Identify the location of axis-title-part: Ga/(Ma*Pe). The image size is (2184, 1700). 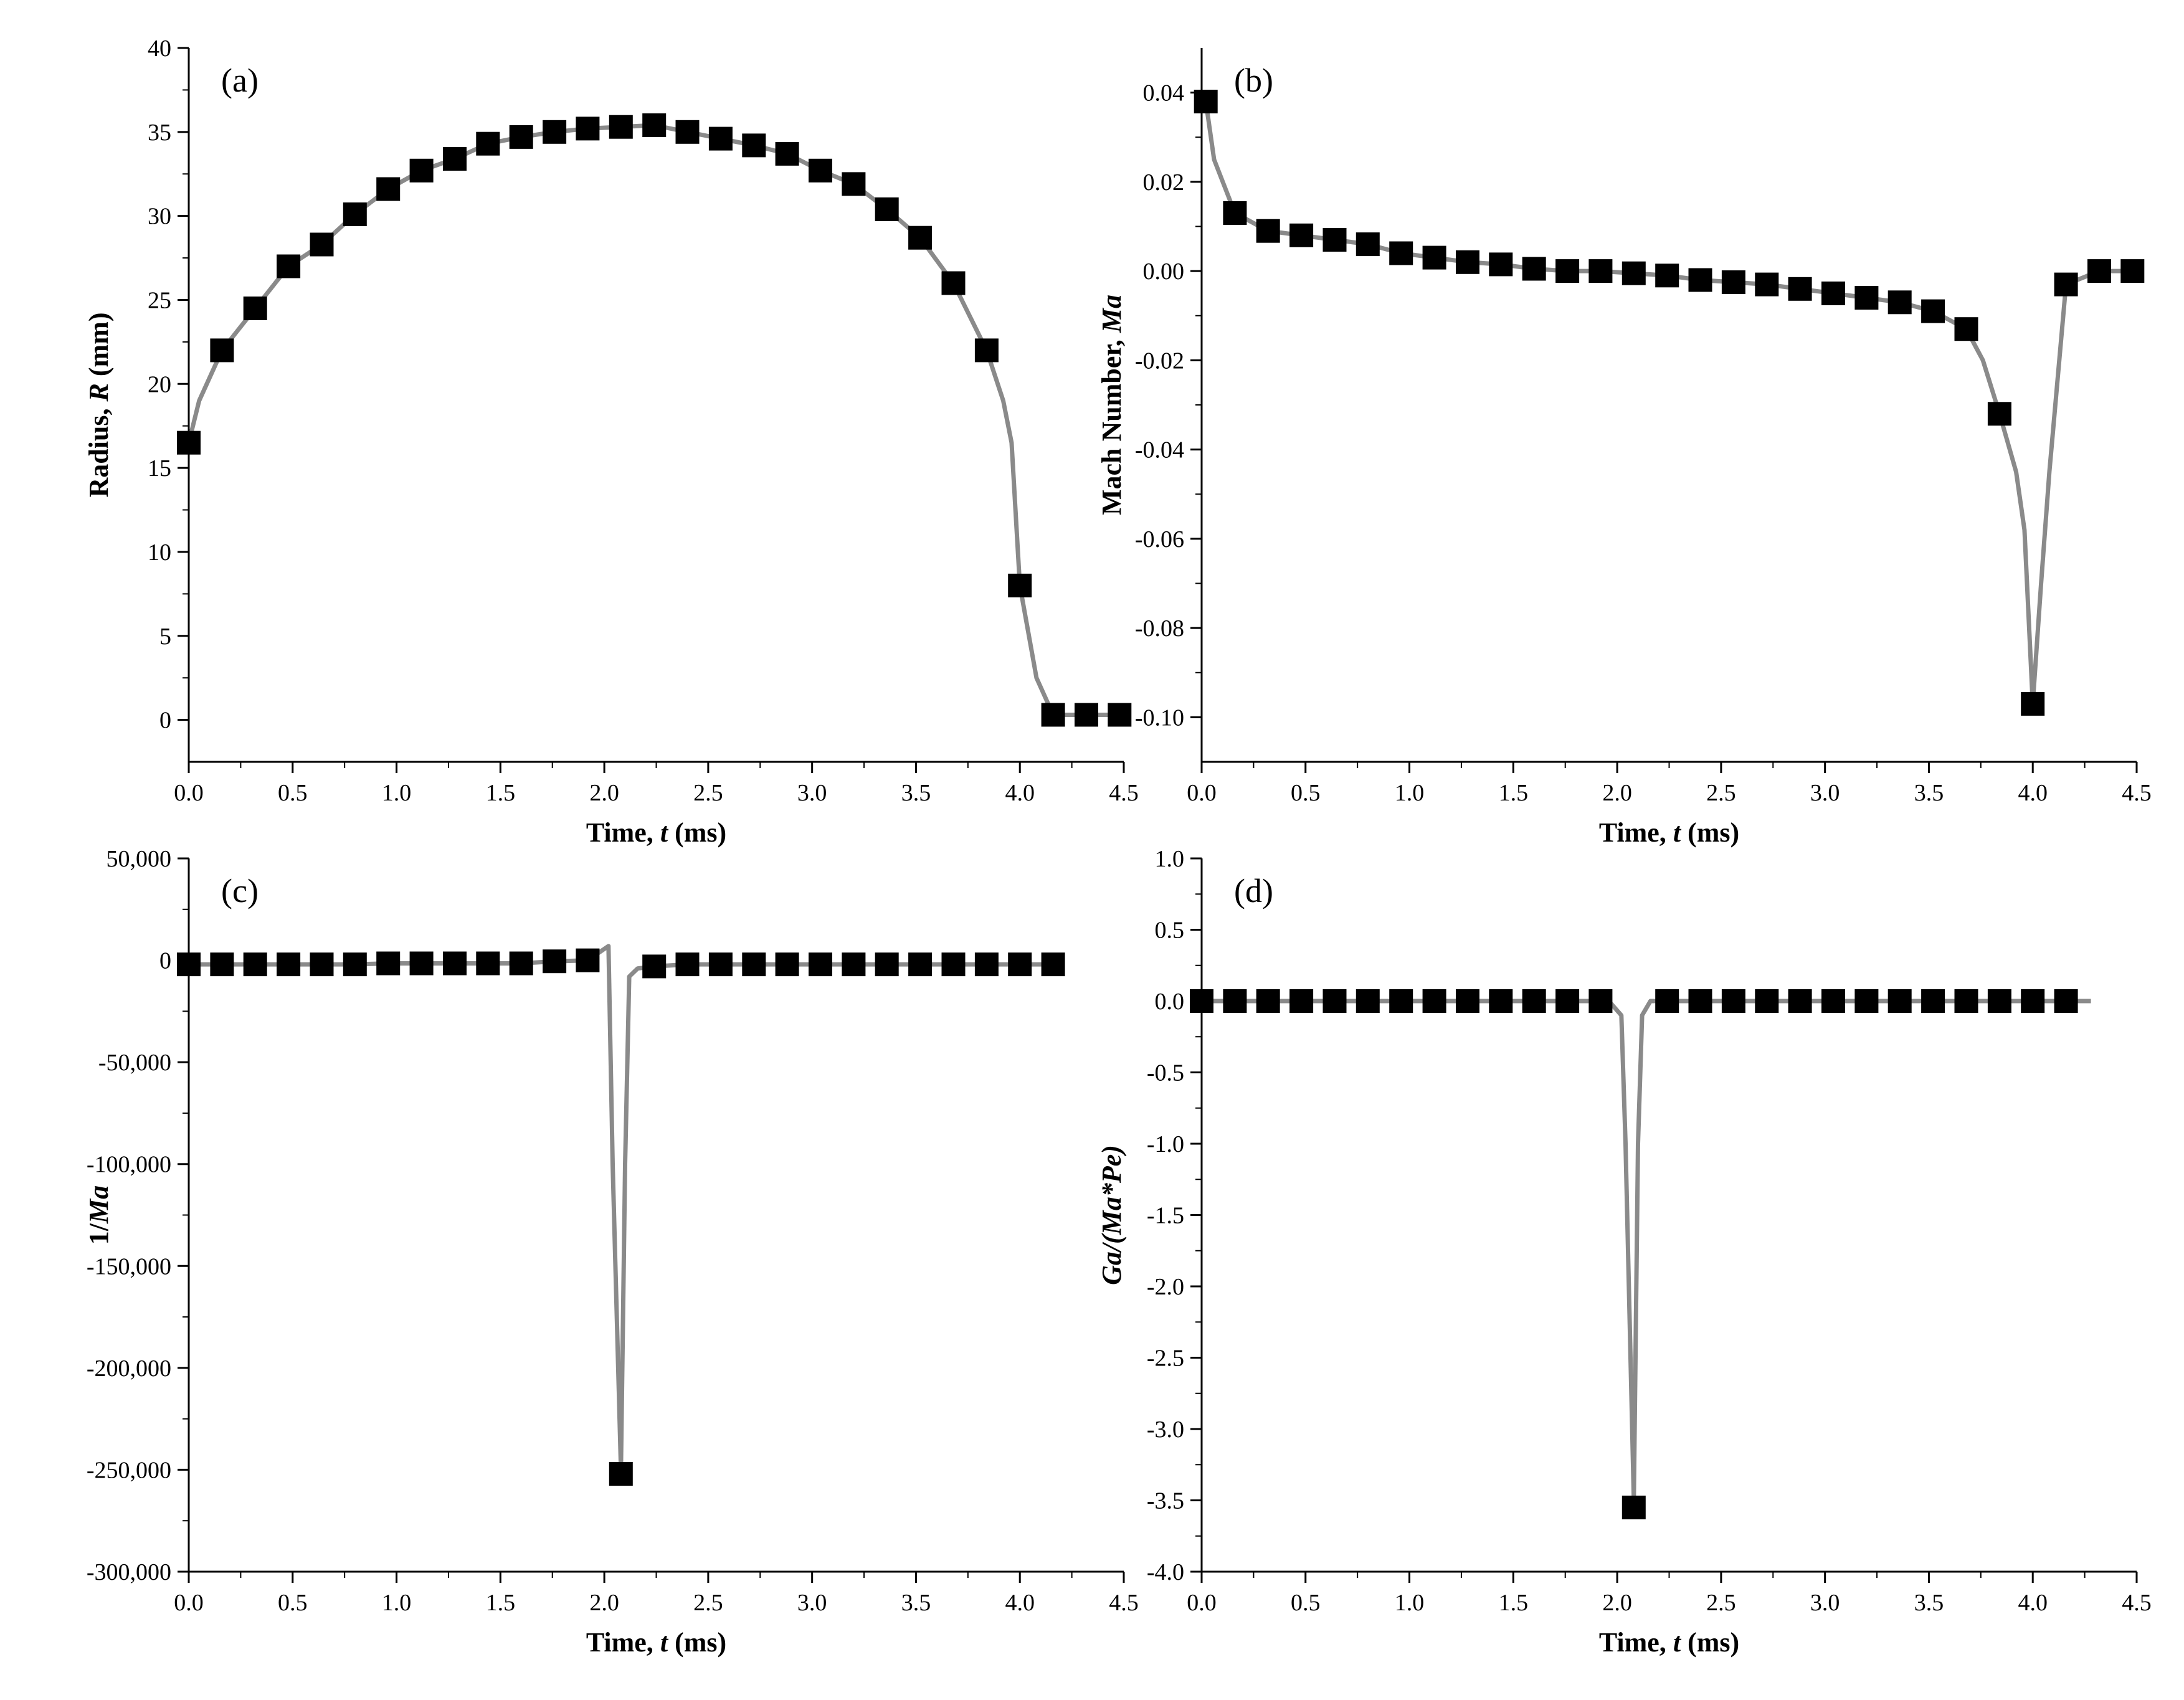
(1111, 1215).